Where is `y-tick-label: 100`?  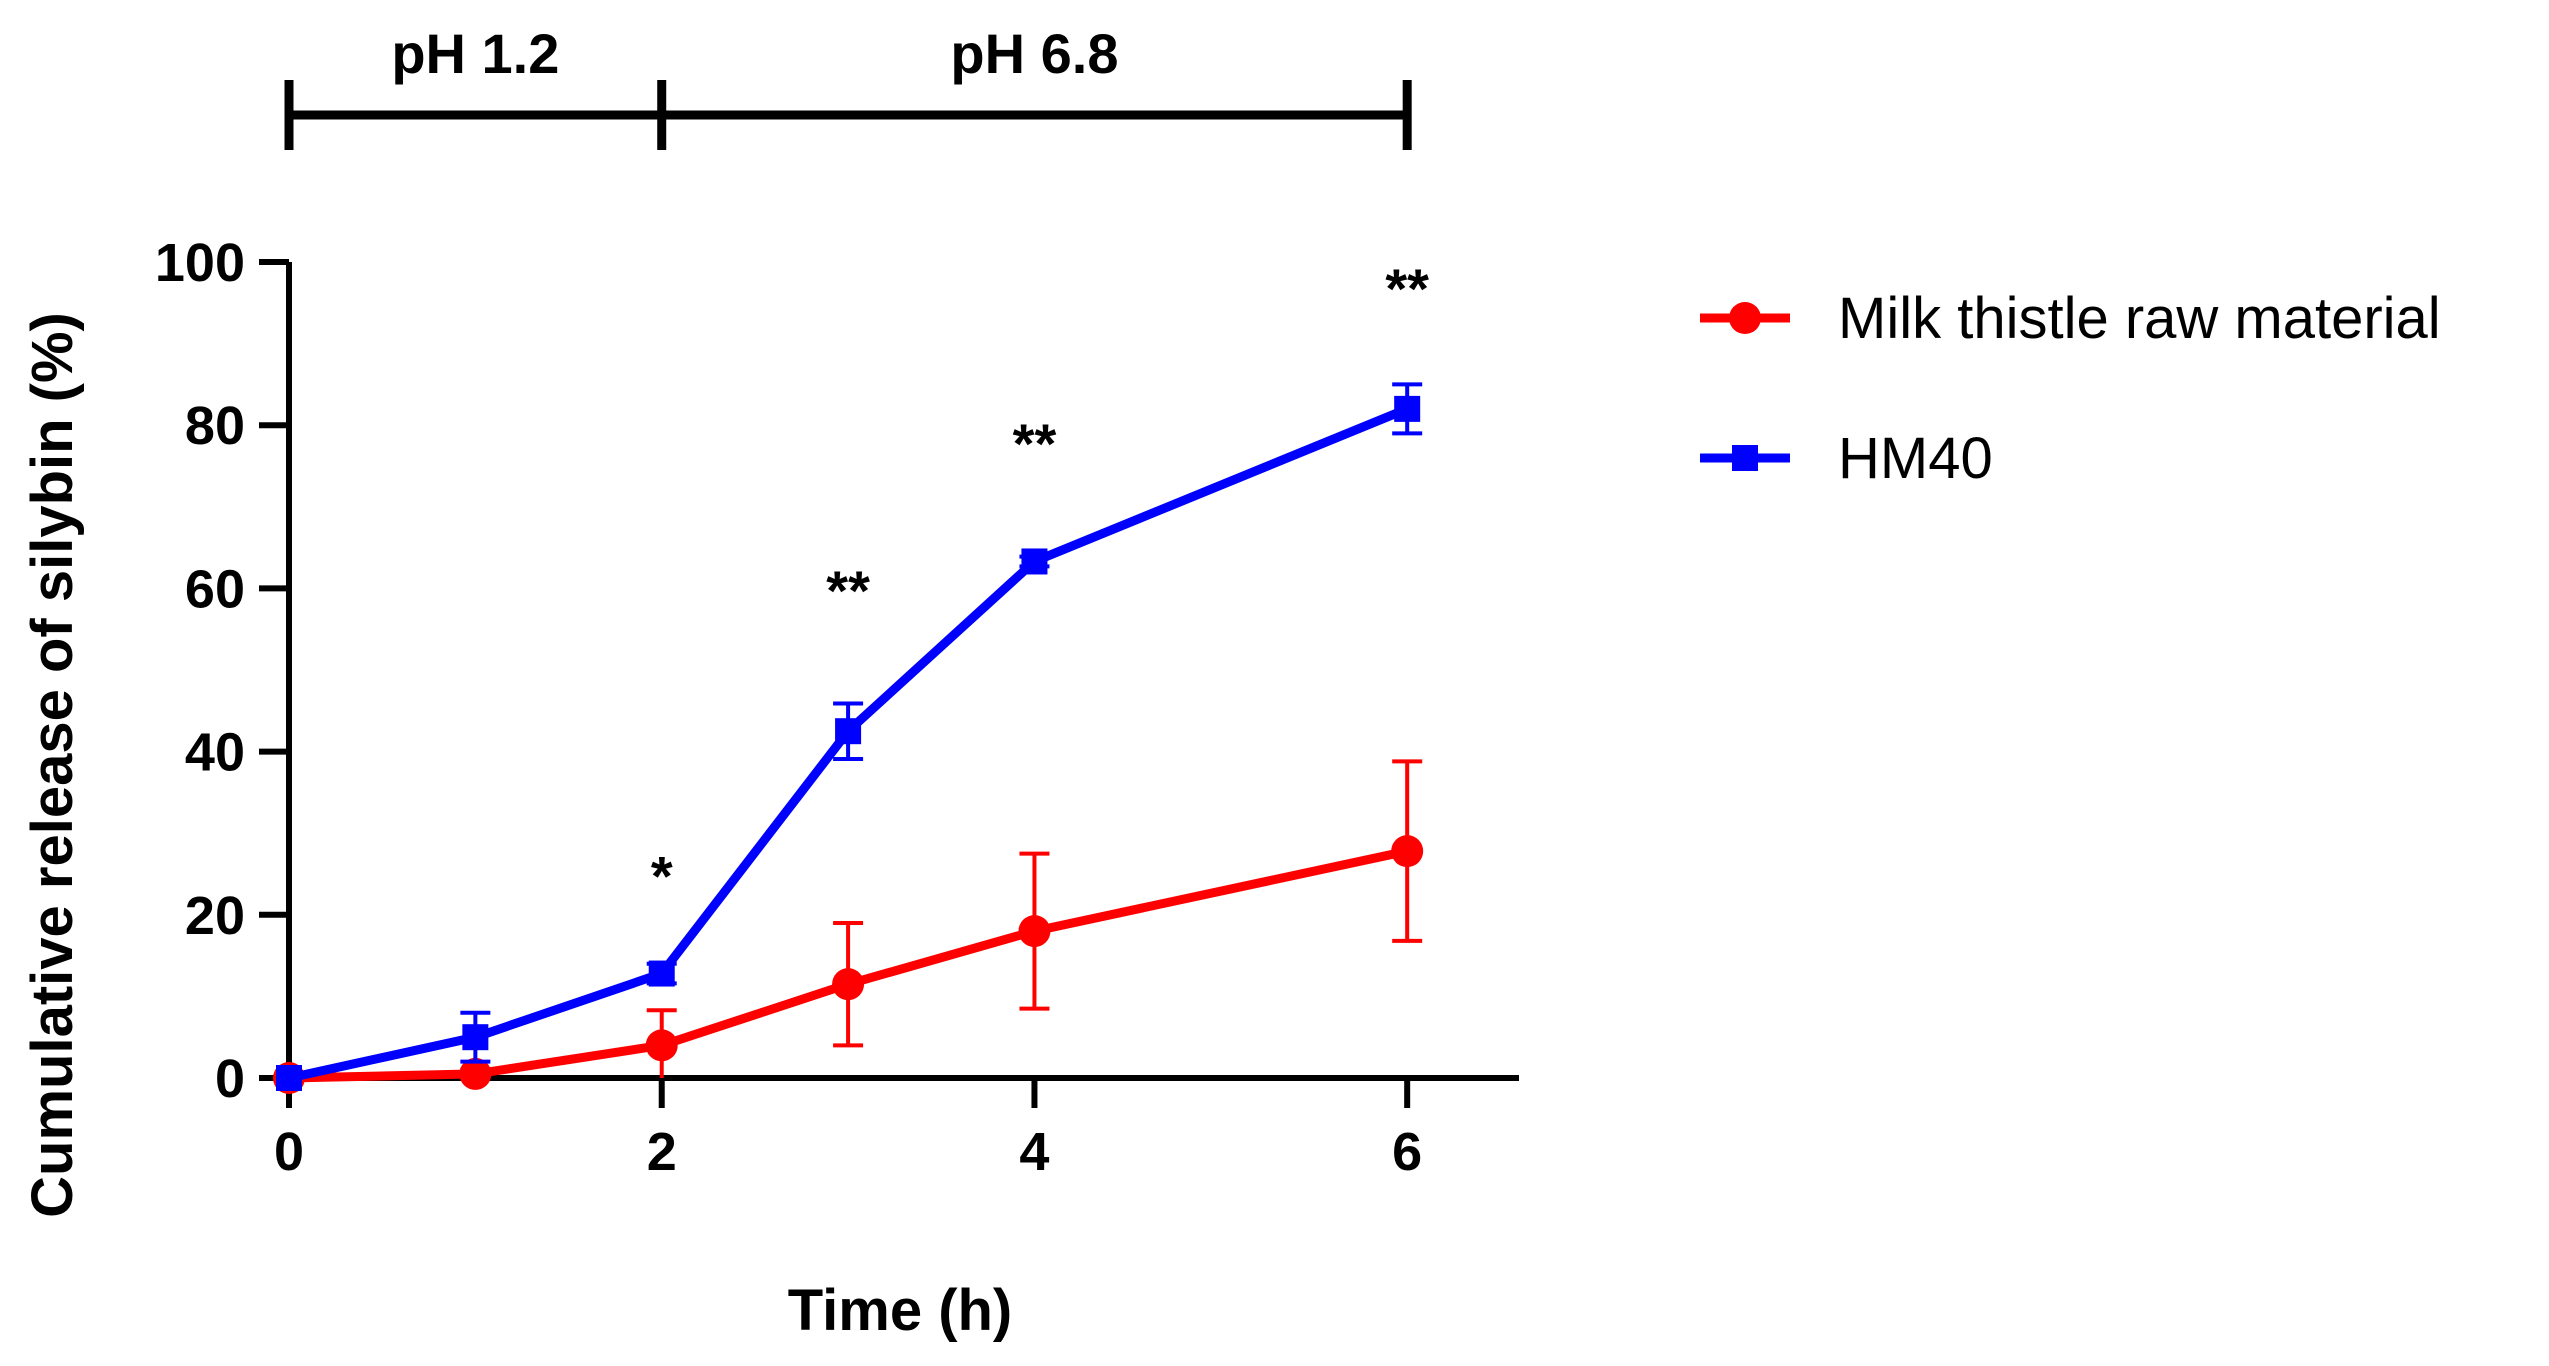
y-tick-label: 100 is located at coordinates (200, 263).